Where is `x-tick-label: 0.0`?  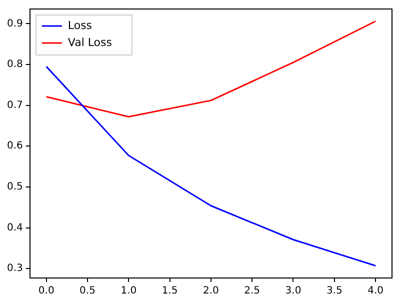
x-tick-label: 0.0 is located at coordinates (46, 291).